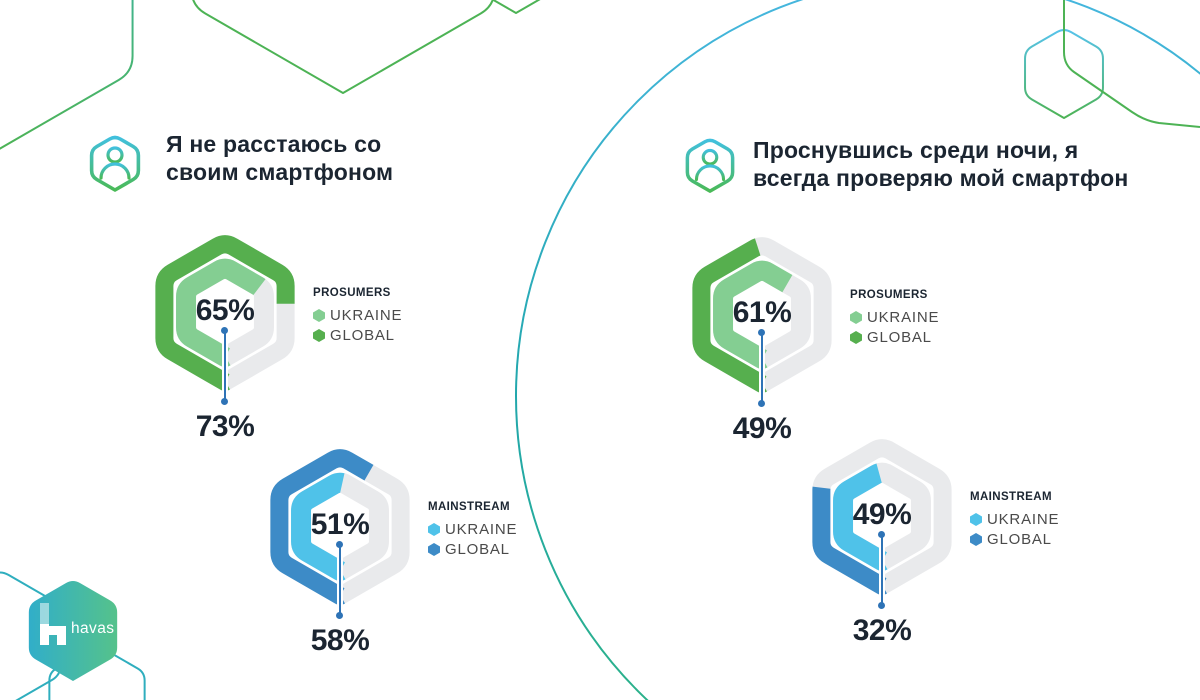  I want to click on statement-left-line1: Я не расстаюсь со, so click(274, 144).